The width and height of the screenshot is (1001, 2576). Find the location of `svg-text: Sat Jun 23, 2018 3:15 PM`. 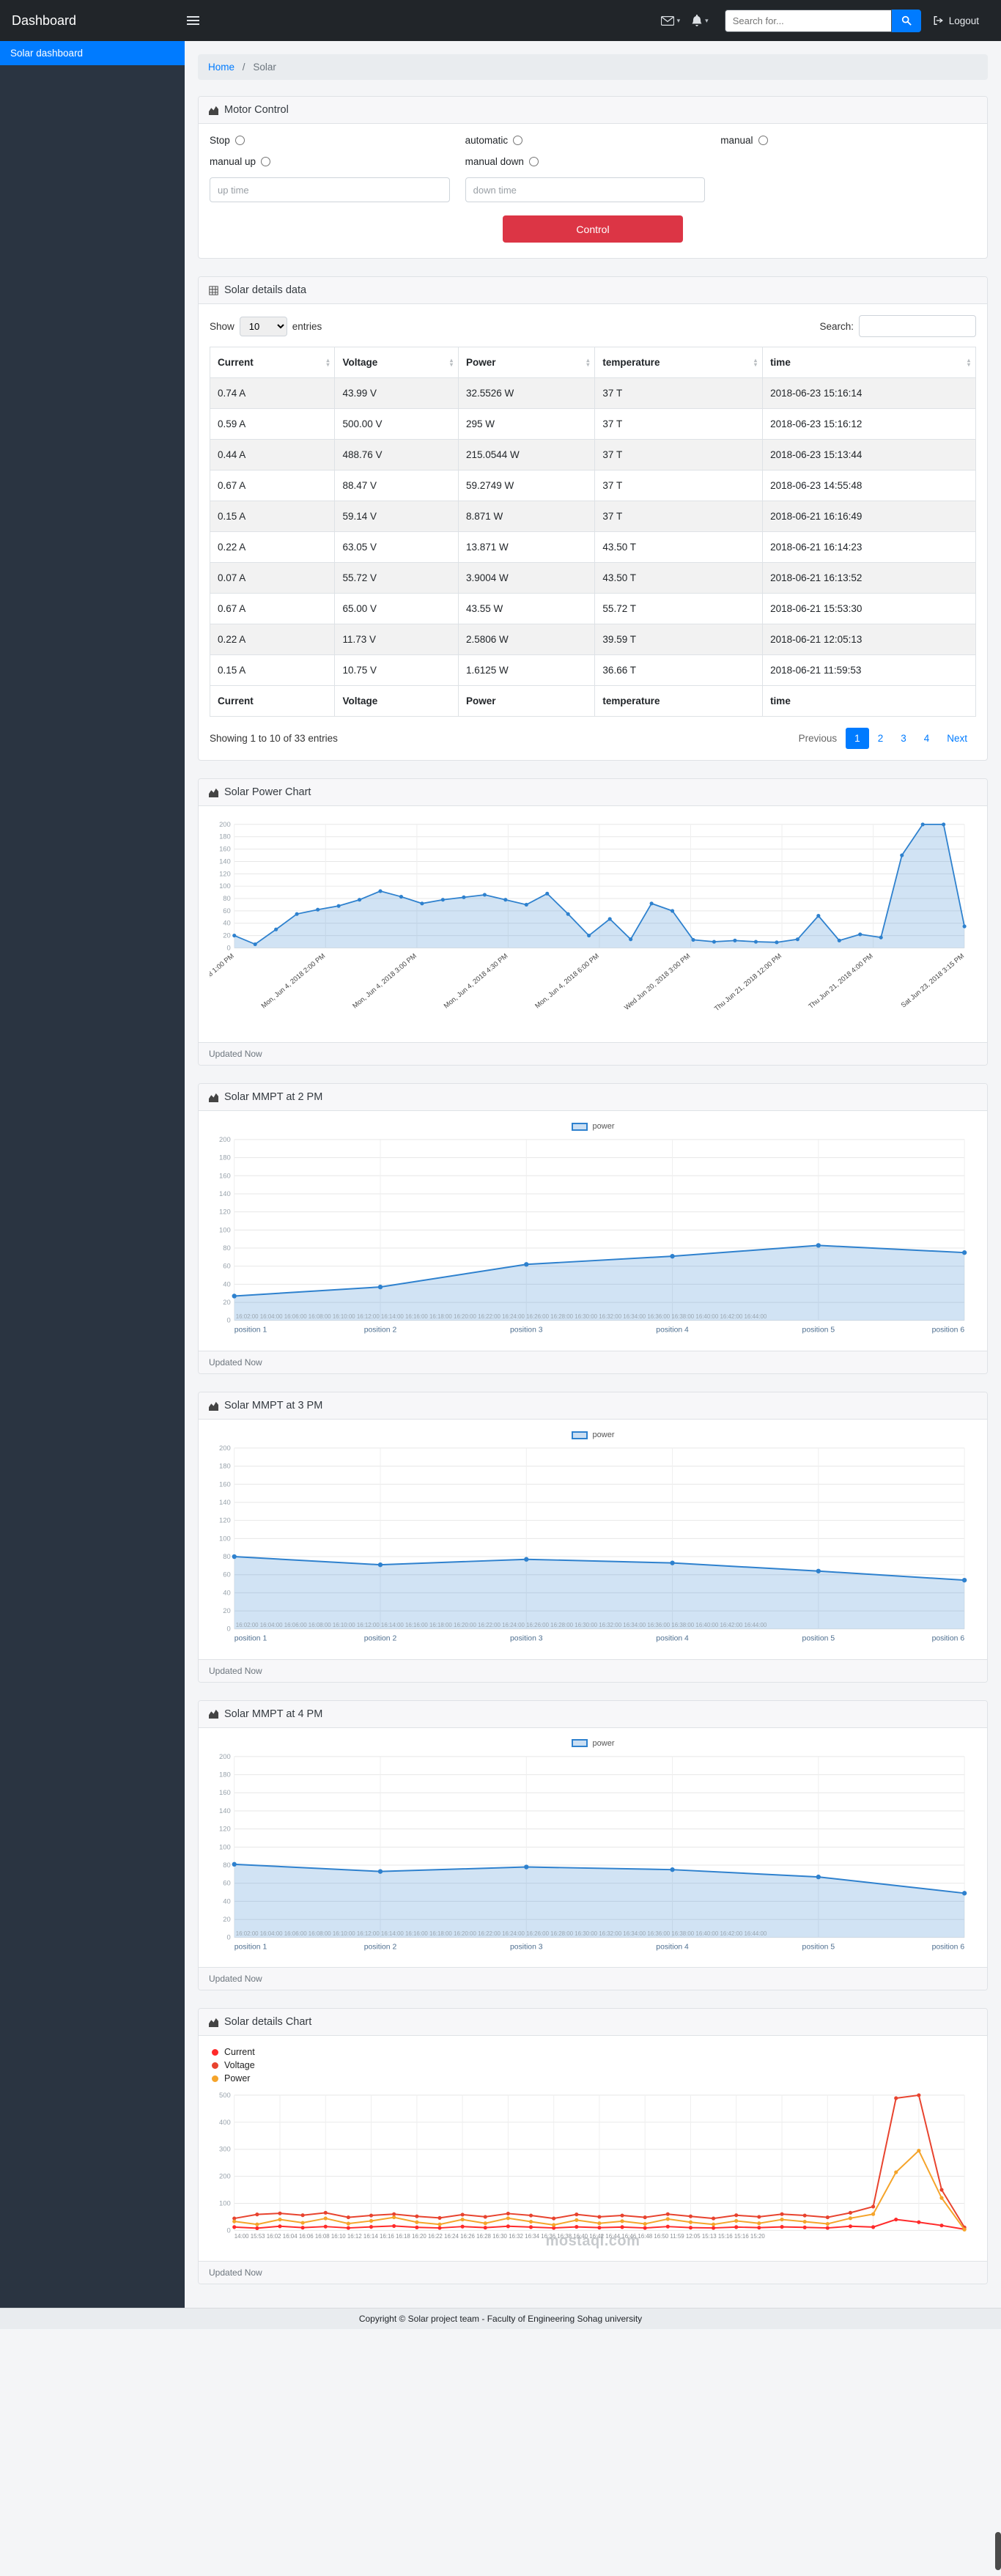

svg-text: Sat Jun 23, 2018 3:15 PM is located at coordinates (932, 979).